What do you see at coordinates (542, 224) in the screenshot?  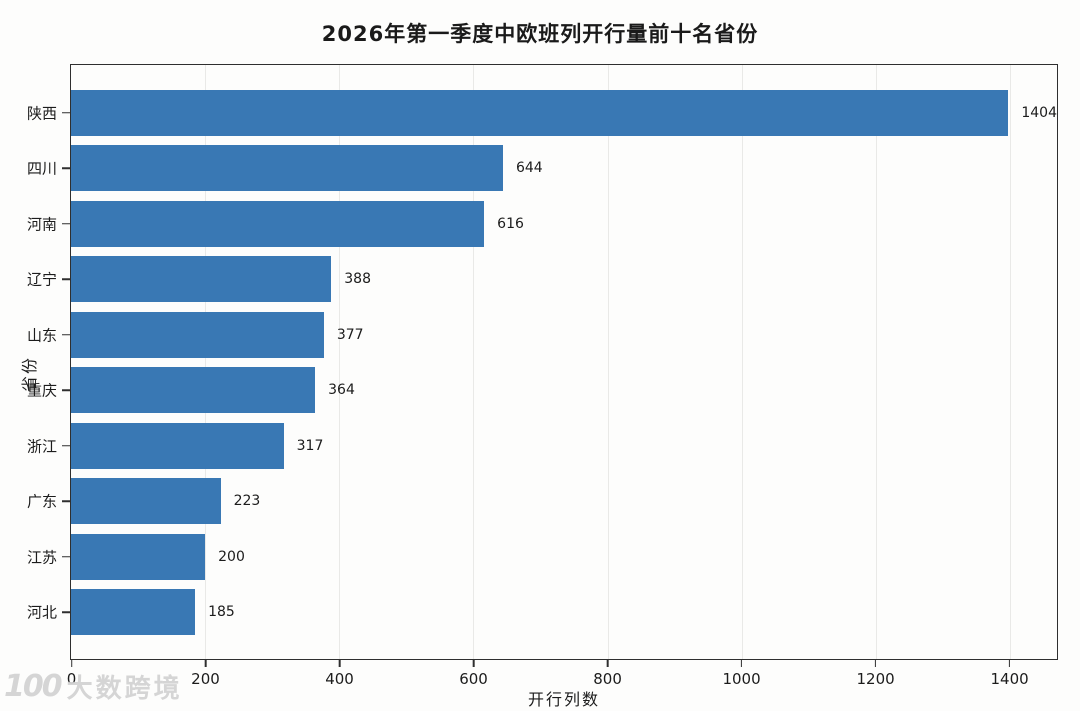 I see `bar-row: 河南 616` at bounding box center [542, 224].